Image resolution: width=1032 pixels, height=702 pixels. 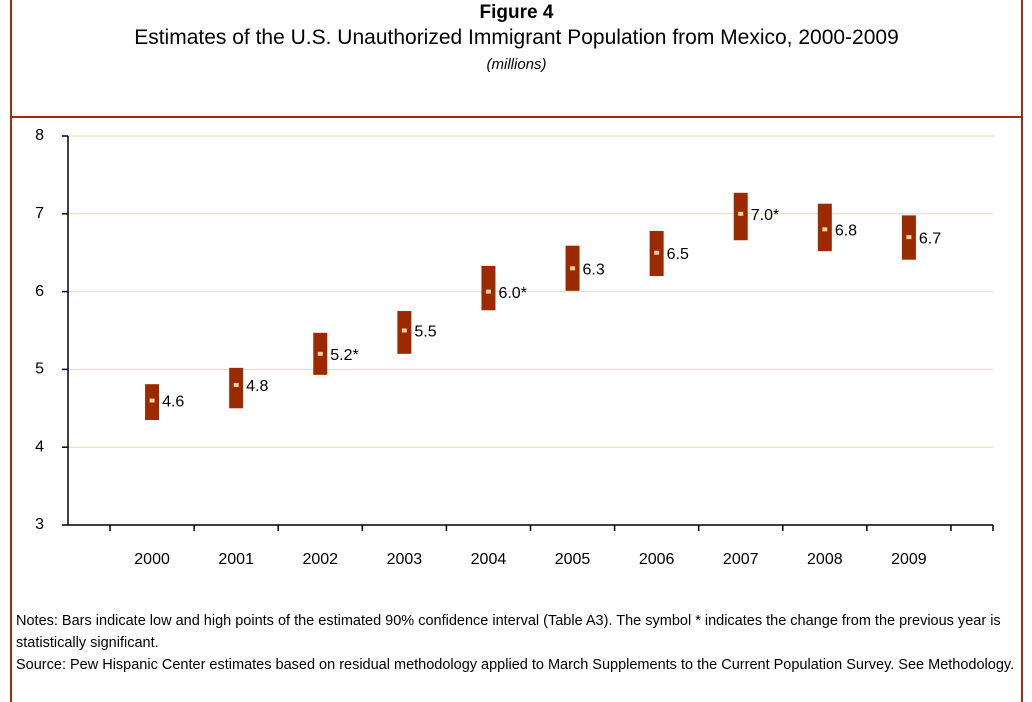 I want to click on x-tick-label: 2009, so click(x=909, y=559).